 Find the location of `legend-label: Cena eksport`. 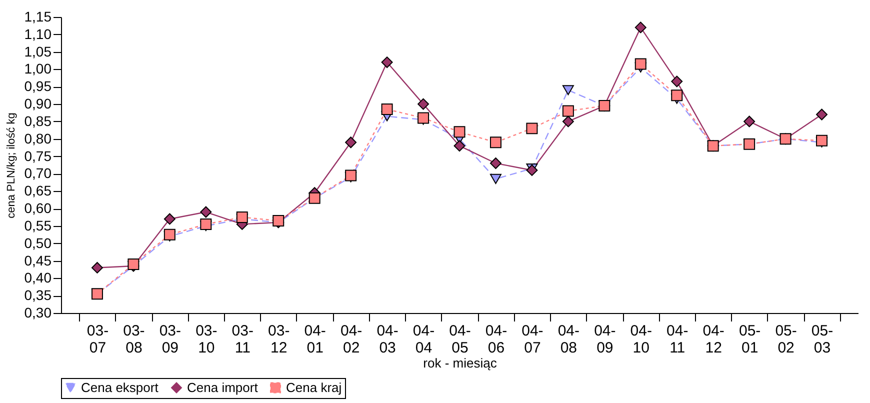

legend-label: Cena eksport is located at coordinates (120, 387).